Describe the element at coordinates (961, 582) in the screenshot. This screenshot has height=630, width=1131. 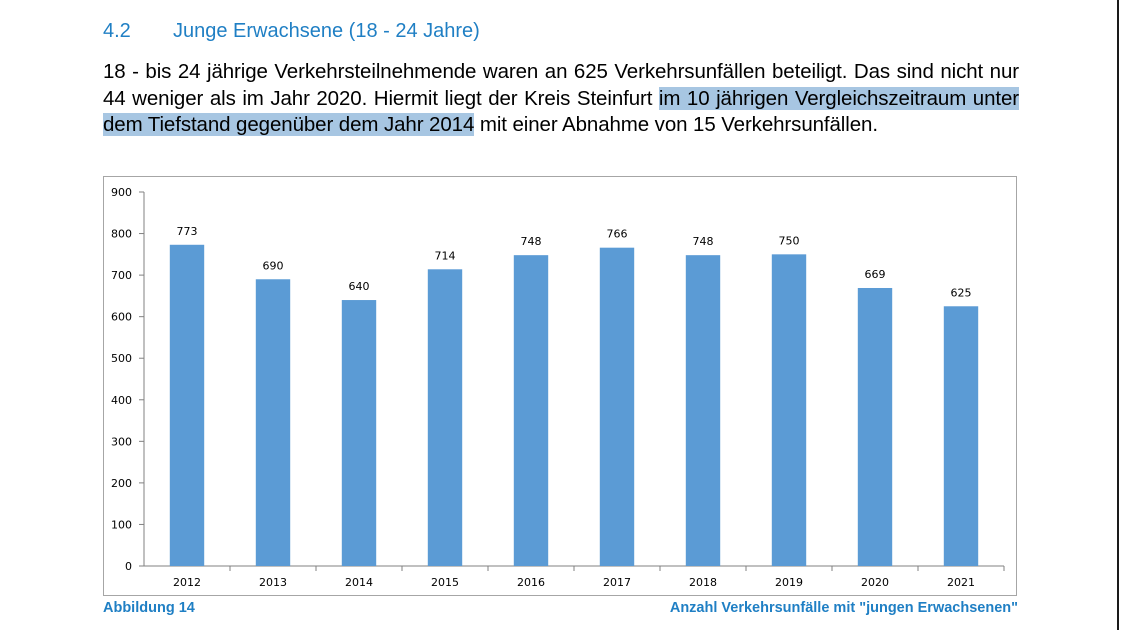
I see `x-tick-label: 2021` at that location.